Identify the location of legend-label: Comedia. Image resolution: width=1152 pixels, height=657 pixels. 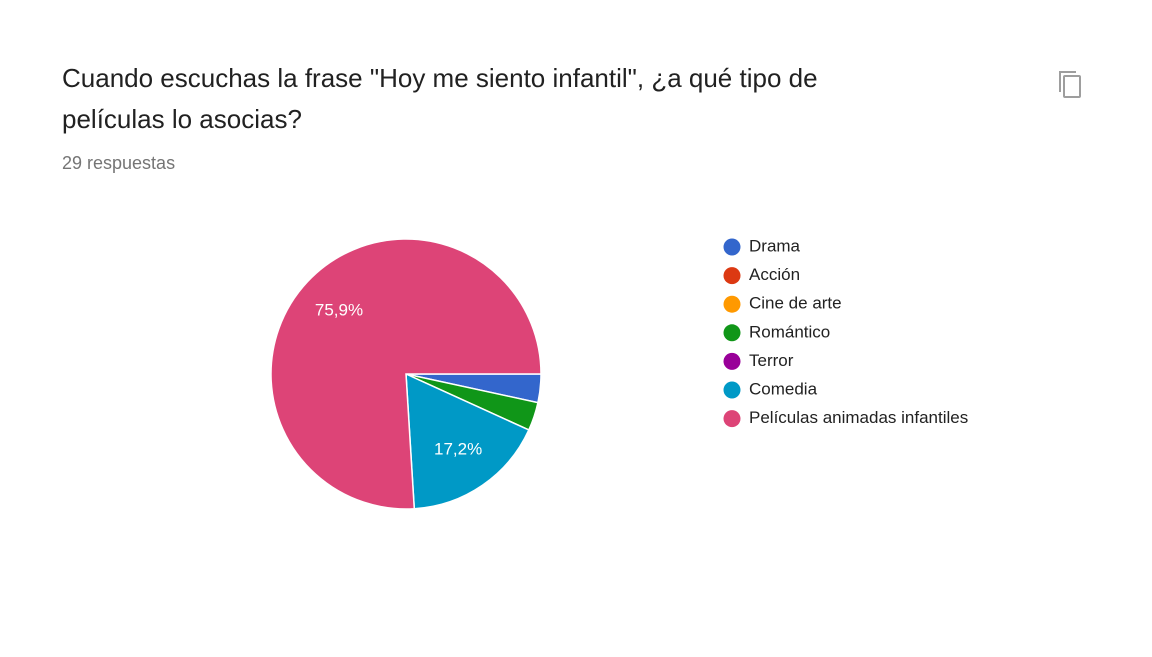
(783, 388).